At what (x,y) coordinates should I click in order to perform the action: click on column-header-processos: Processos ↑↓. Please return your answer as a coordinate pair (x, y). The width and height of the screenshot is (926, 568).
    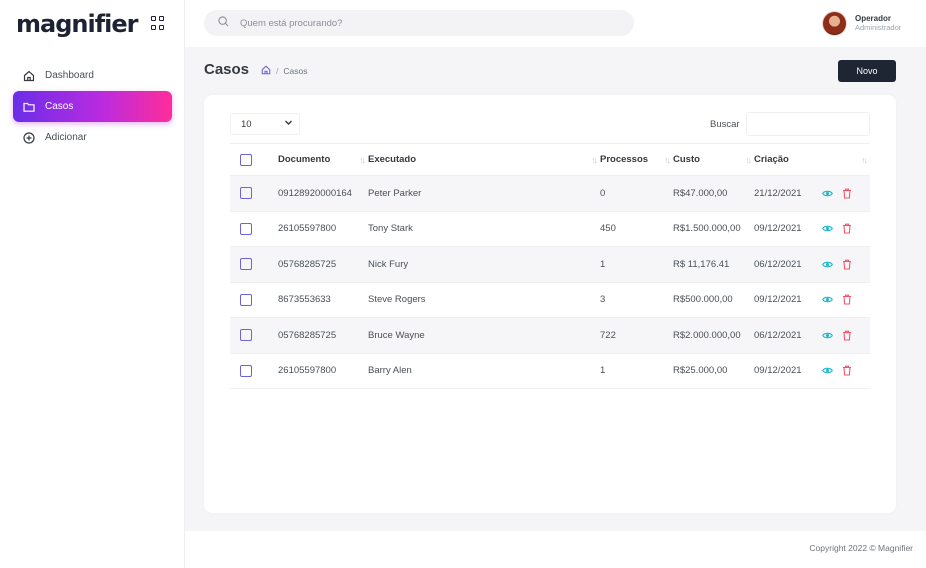
    Looking at the image, I should click on (636, 159).